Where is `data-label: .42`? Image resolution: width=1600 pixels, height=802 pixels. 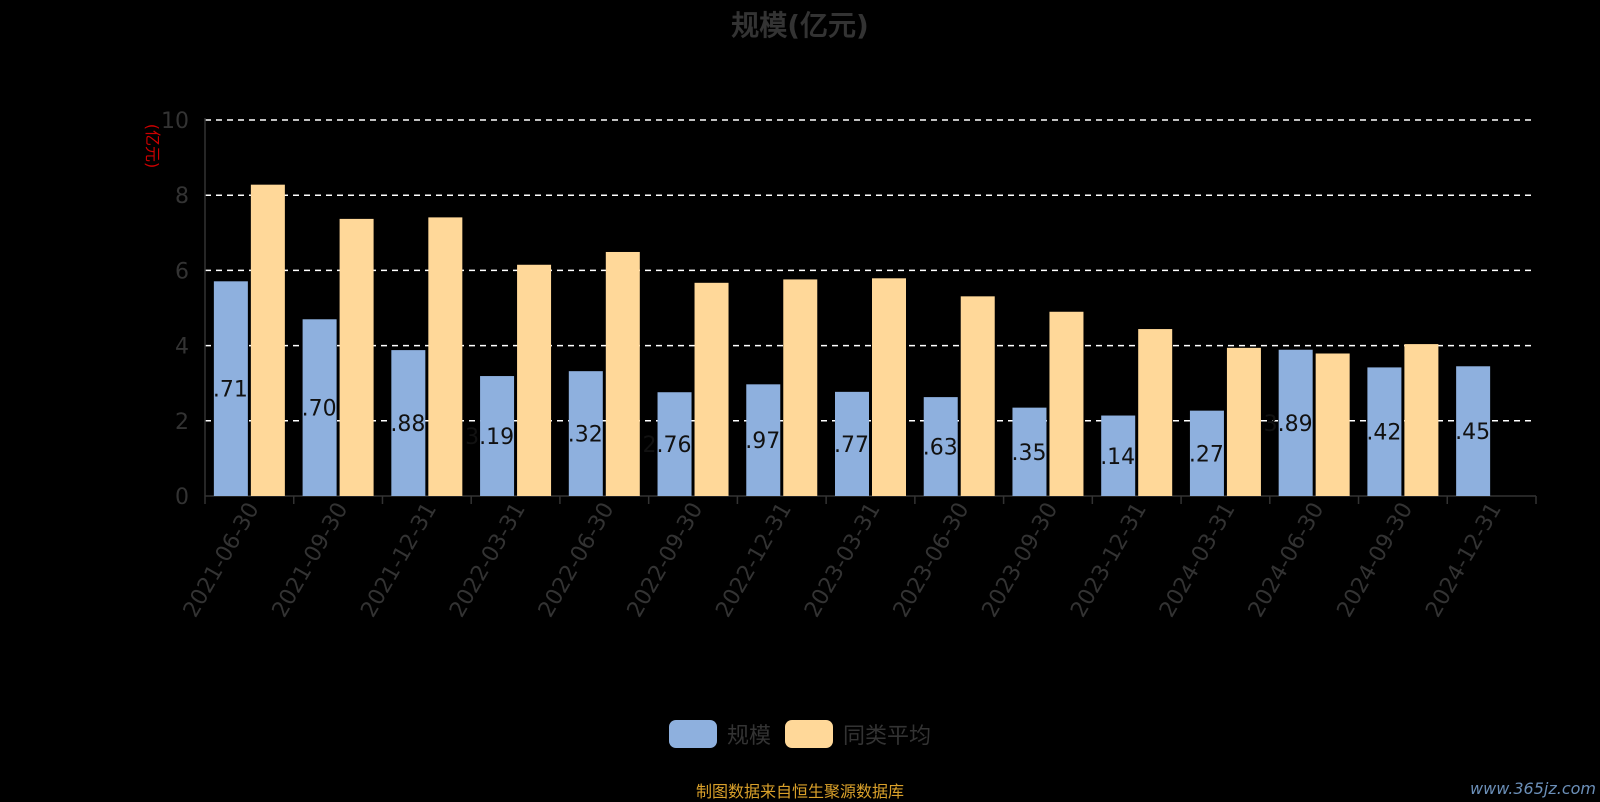
data-label: .42 is located at coordinates (1383, 433).